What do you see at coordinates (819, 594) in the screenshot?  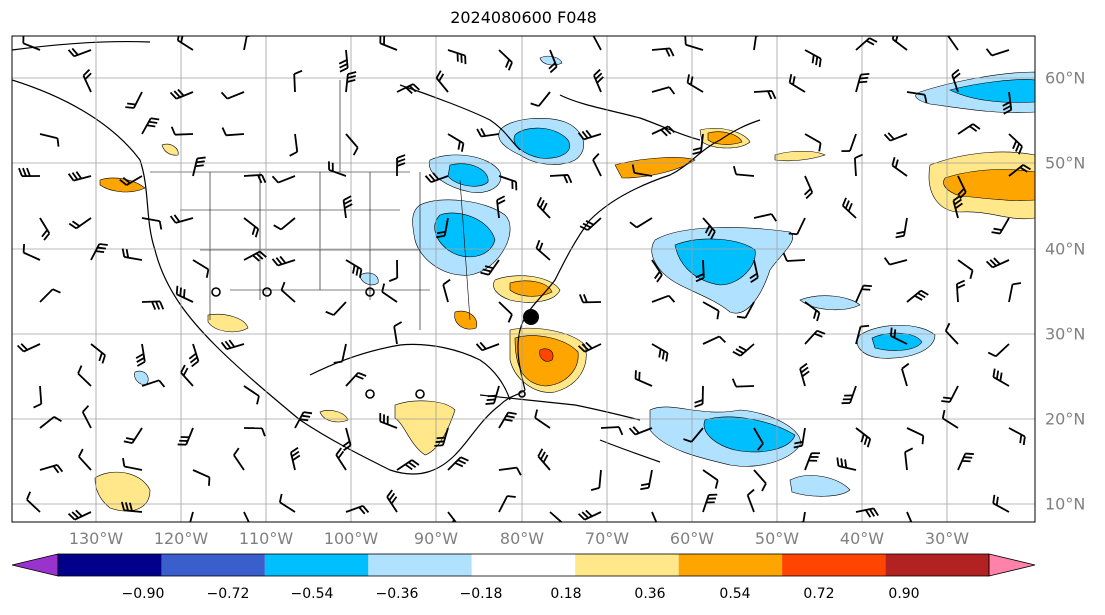 I see `colorbar-tick-label: 0.72` at bounding box center [819, 594].